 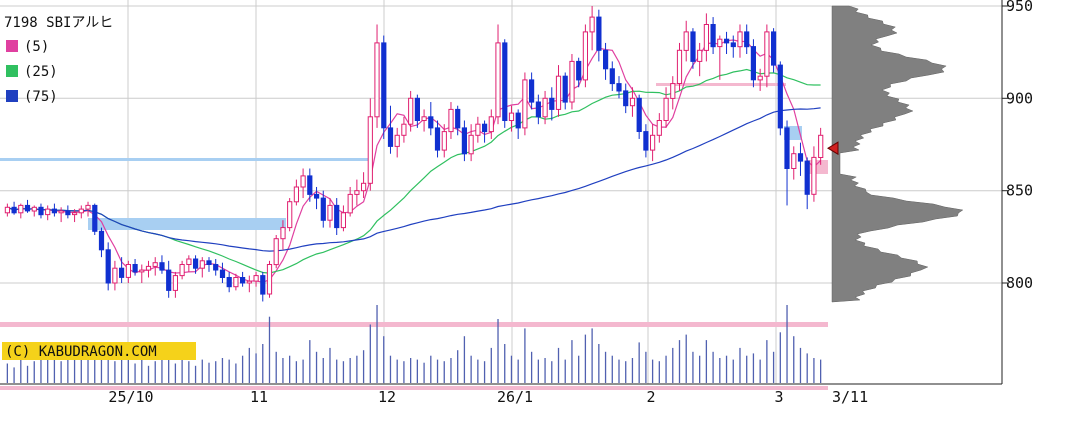 What do you see at coordinates (12, 46) in the screenshot?
I see `legend-swatch-ma5` at bounding box center [12, 46].